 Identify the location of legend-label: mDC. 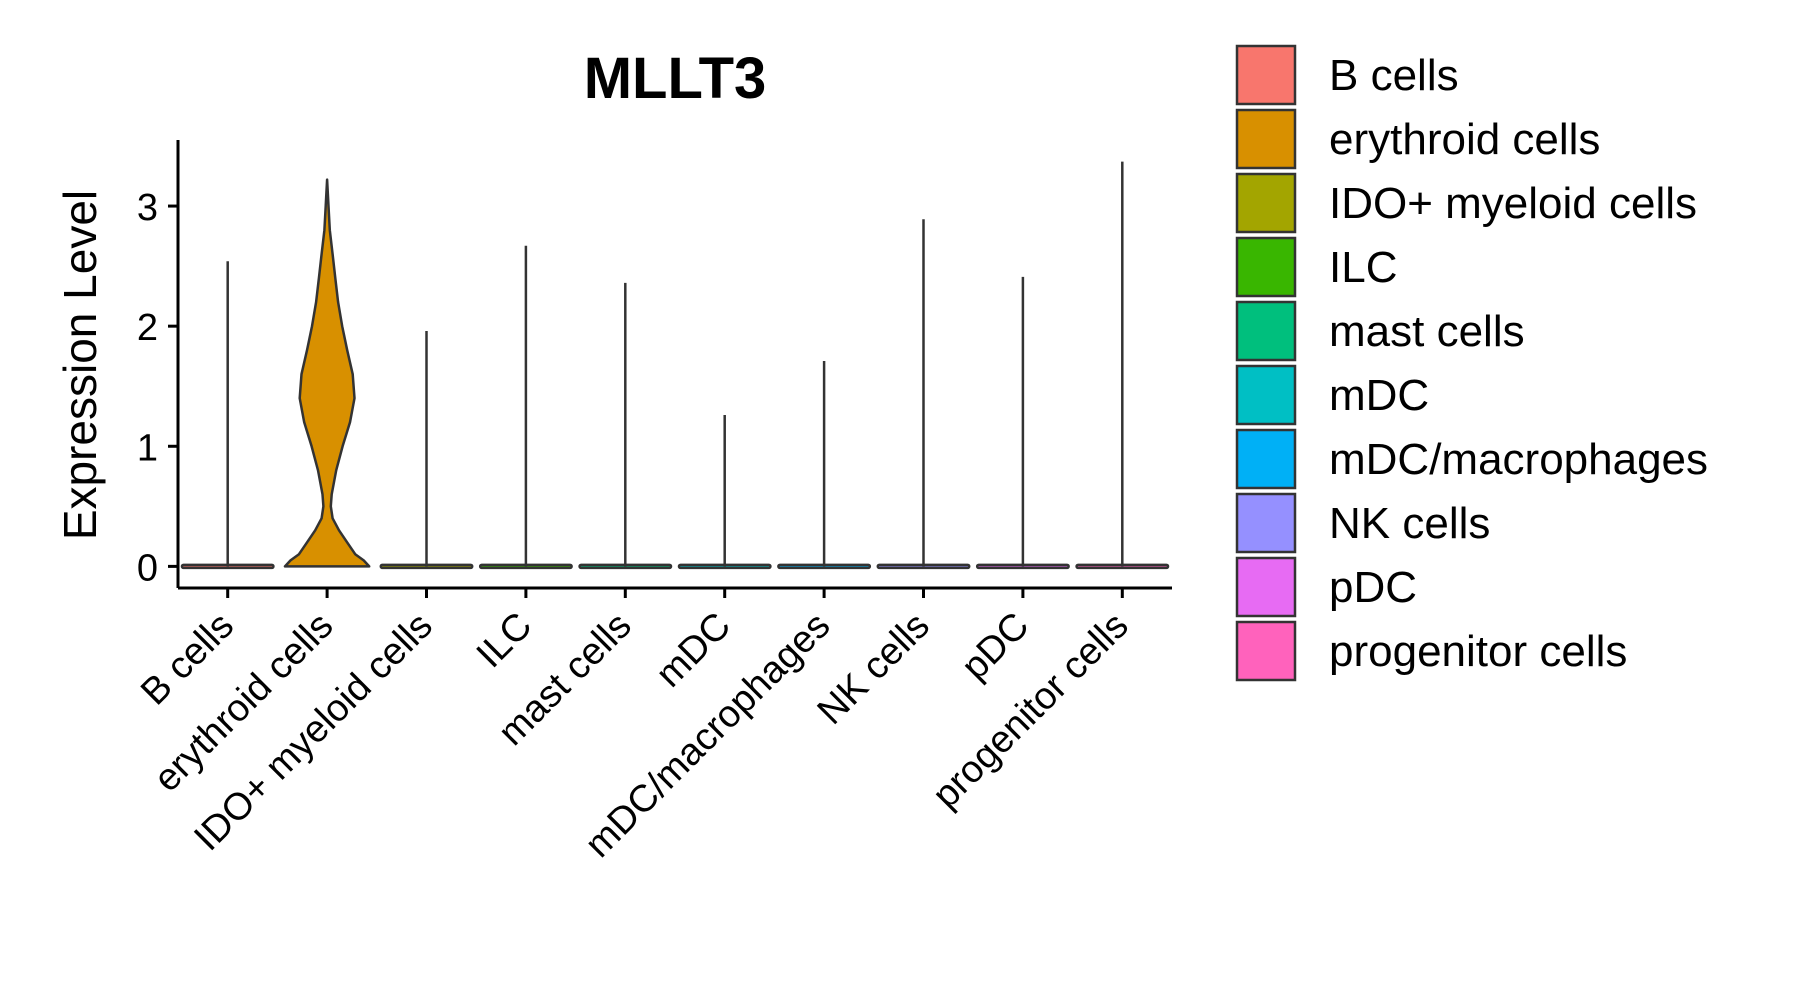
(1379, 395).